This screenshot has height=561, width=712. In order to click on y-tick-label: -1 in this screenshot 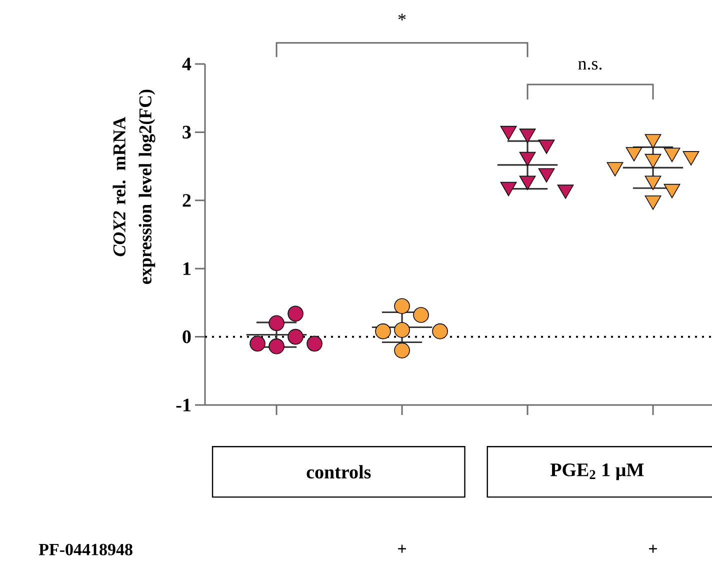, I will do `click(183, 405)`.